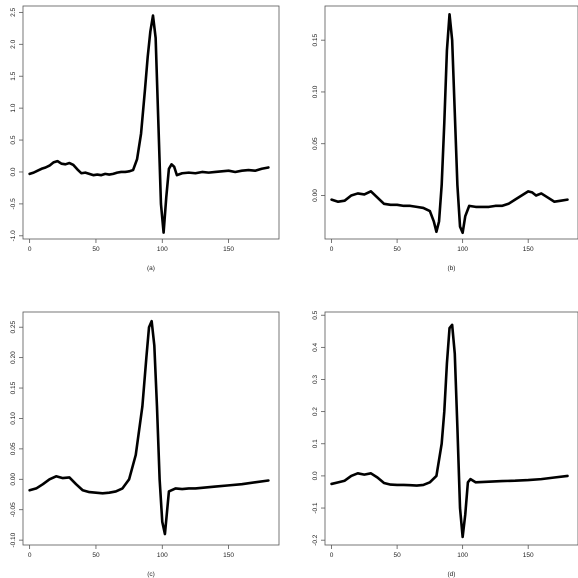  What do you see at coordinates (13, 107) in the screenshot?
I see `y-tick-label: 1.0` at bounding box center [13, 107].